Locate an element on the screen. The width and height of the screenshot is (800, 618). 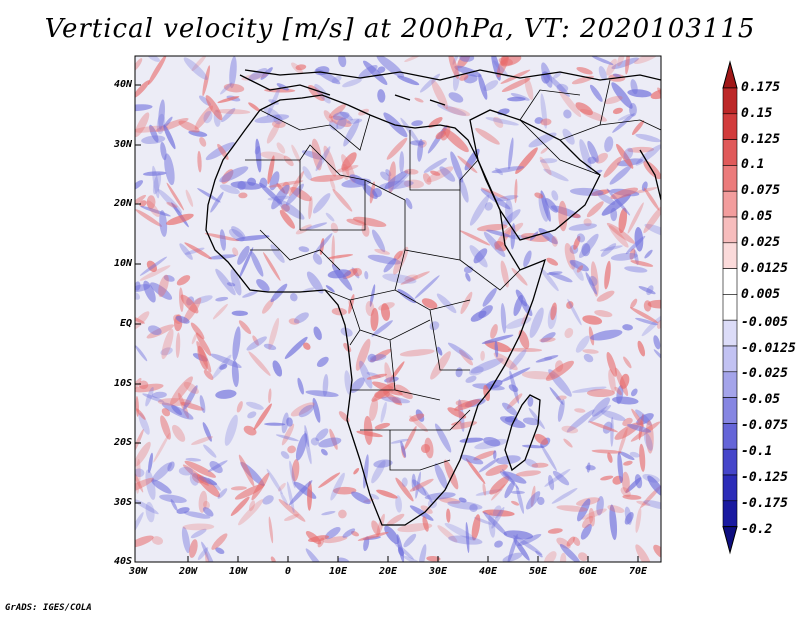
colorbar-label: -0.005 is located at coordinates (764, 322).